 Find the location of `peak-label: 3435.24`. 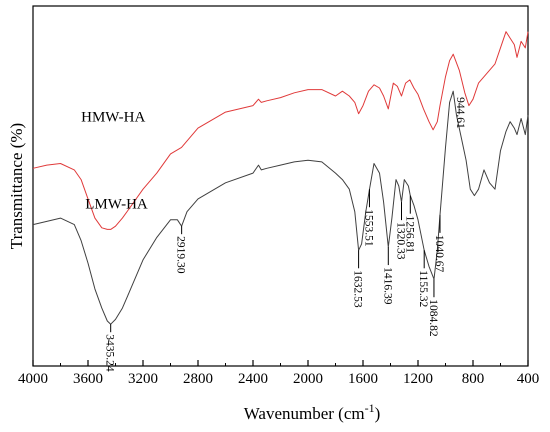

peak-label: 3435.24 is located at coordinates (110, 353).